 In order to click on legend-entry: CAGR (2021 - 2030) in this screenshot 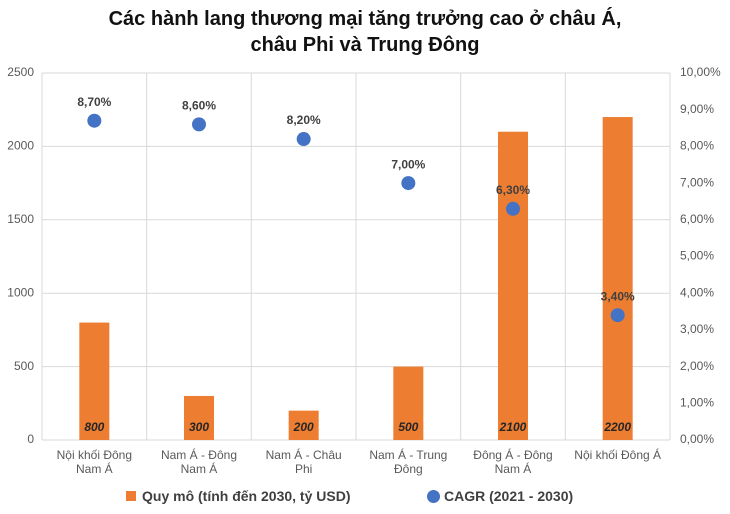, I will do `click(500, 496)`.